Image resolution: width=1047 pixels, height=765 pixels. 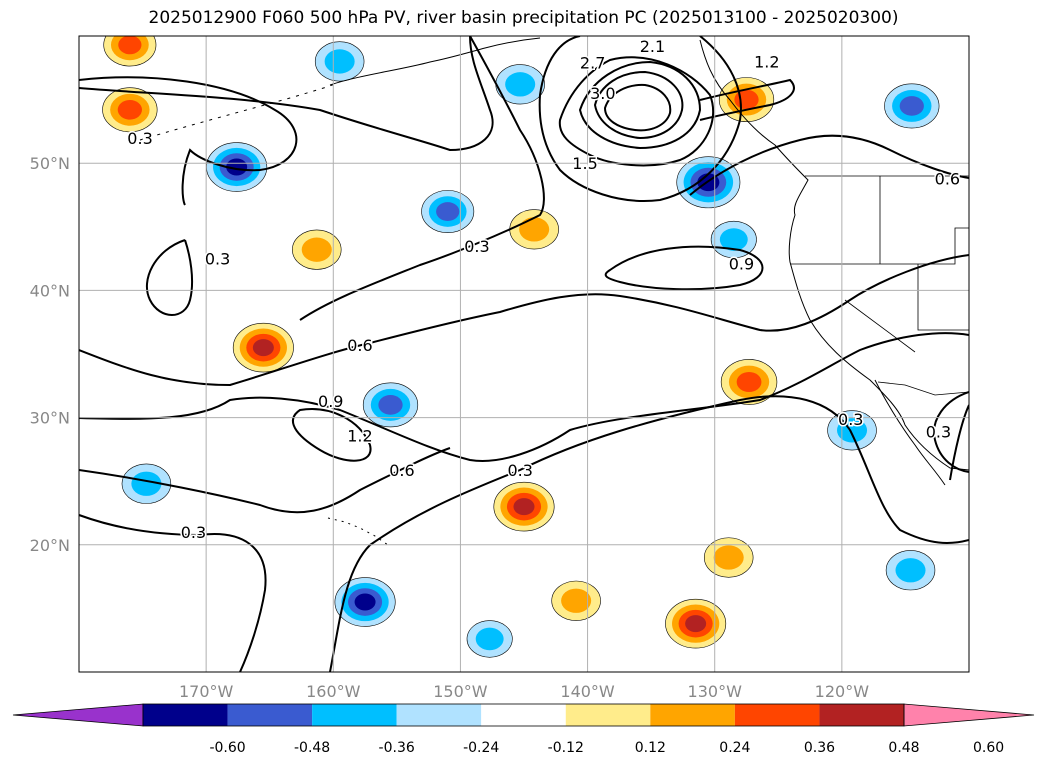 I want to click on state-lines, so click(x=879, y=264).